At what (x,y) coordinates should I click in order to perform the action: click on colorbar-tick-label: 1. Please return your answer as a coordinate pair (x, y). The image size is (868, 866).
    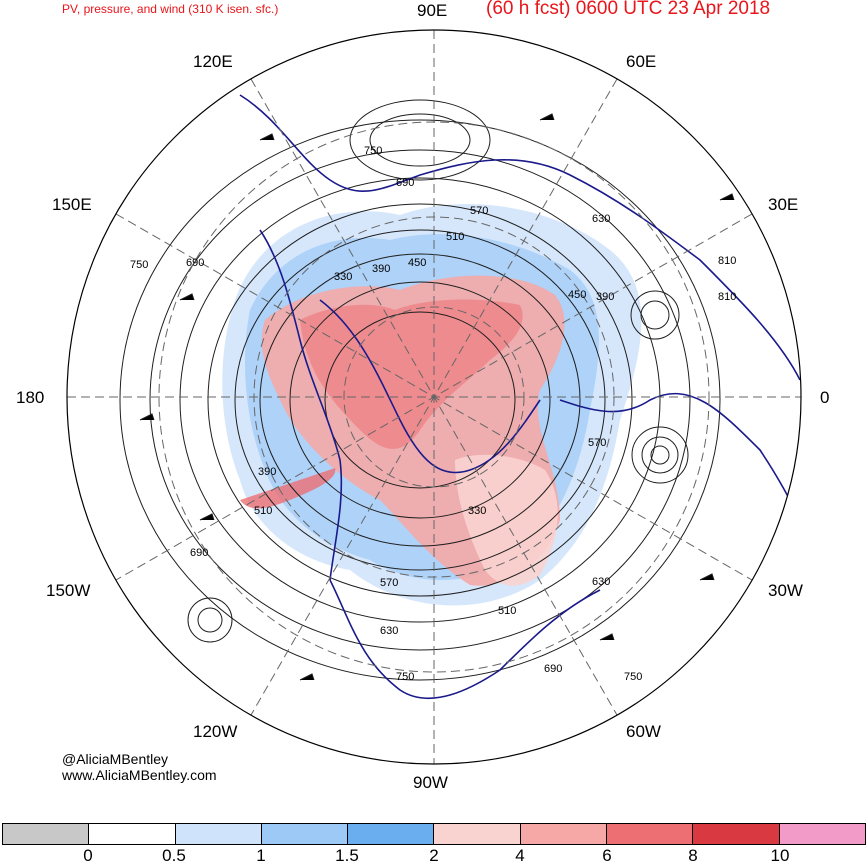
    Looking at the image, I should click on (261, 855).